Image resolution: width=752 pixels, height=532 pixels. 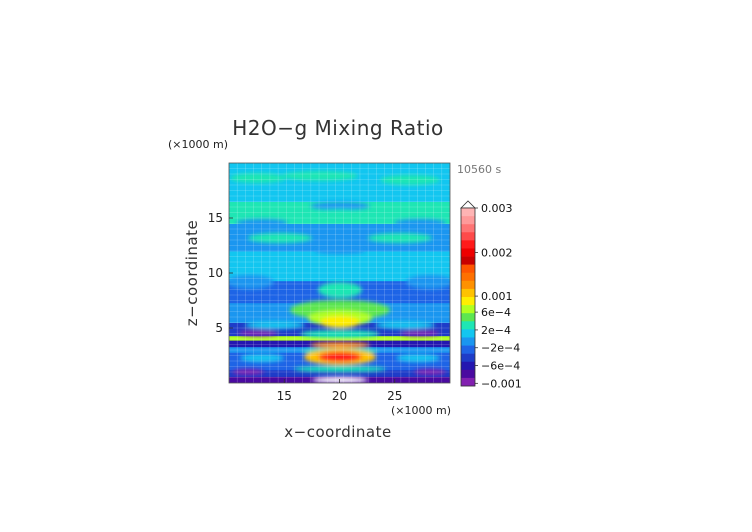 I want to click on x-tick-label: 20, so click(x=339, y=396).